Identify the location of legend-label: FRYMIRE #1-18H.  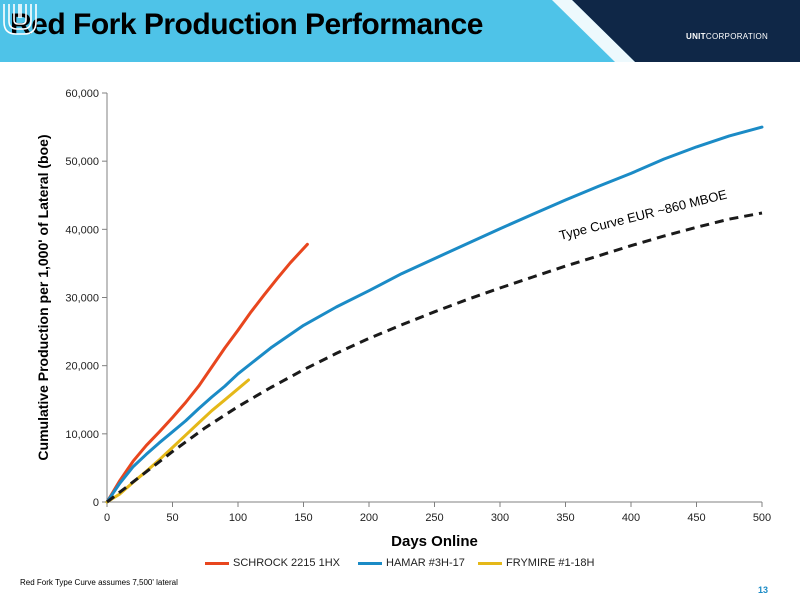
(550, 563).